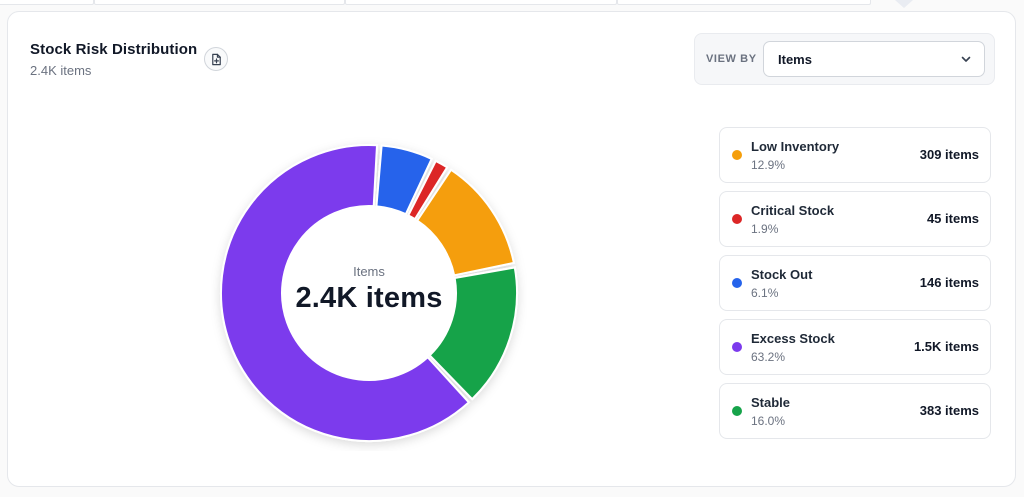  I want to click on legend-name: Critical Stock, so click(793, 210).